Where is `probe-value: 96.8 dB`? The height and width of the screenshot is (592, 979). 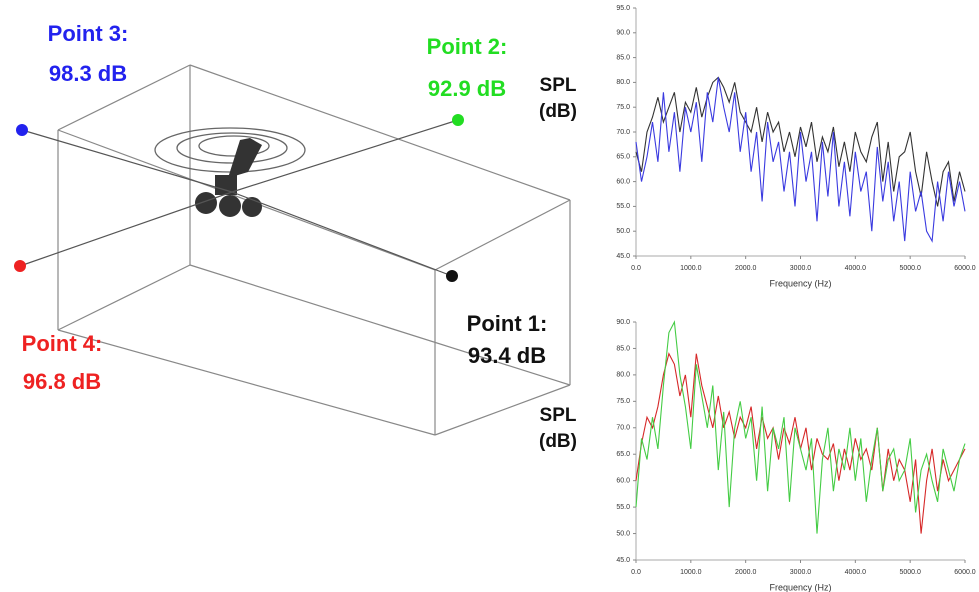 probe-value: 96.8 dB is located at coordinates (62, 381).